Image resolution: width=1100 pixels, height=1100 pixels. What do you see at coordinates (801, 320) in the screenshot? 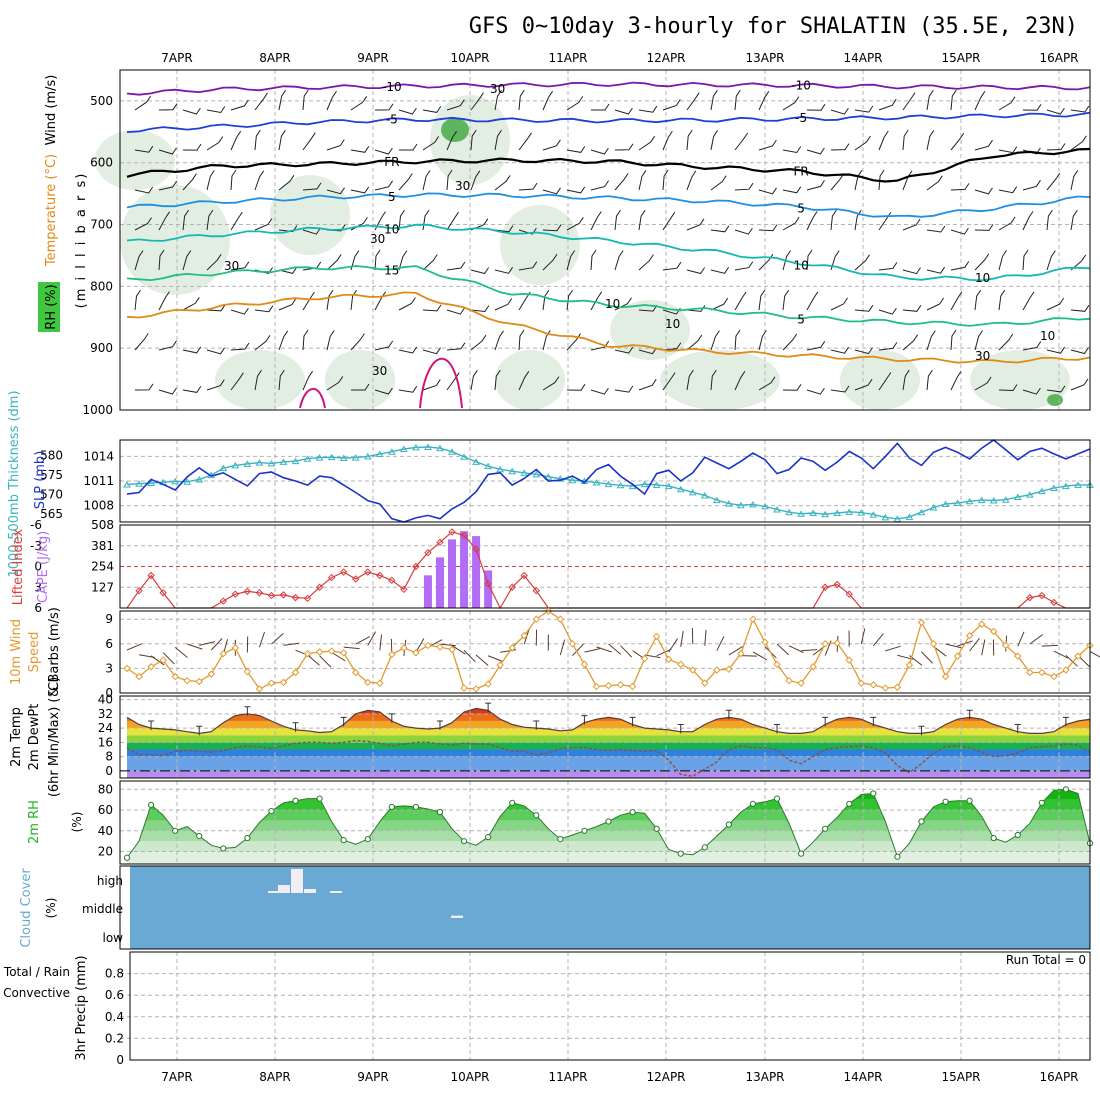
I see `isotherm-label-15-1: 5` at bounding box center [801, 320].